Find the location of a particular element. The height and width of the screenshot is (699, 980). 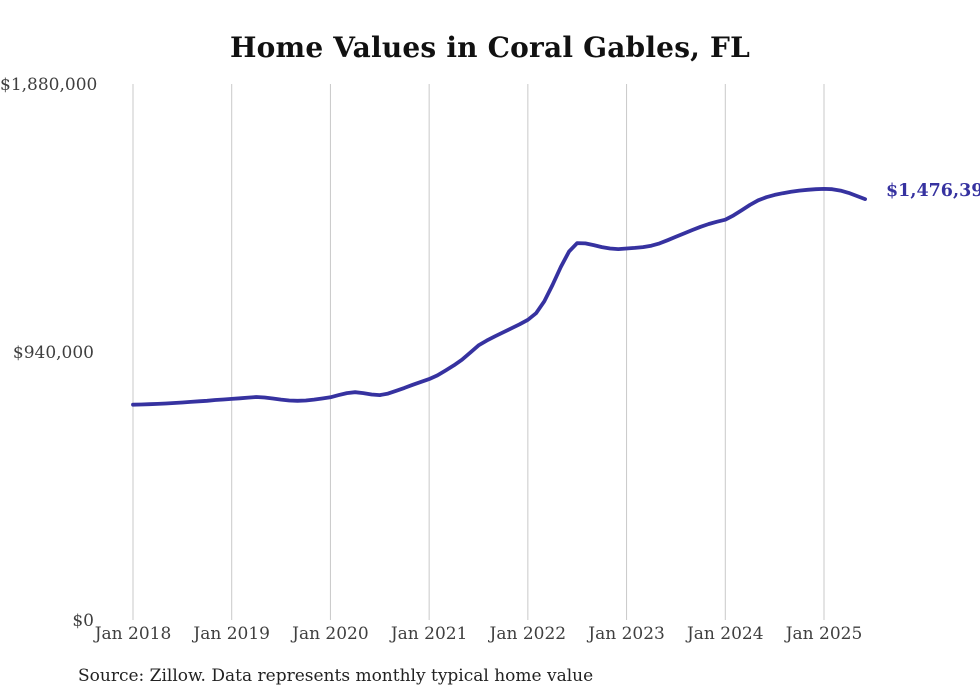

end-value-label: $1,476,392 is located at coordinates (933, 191).